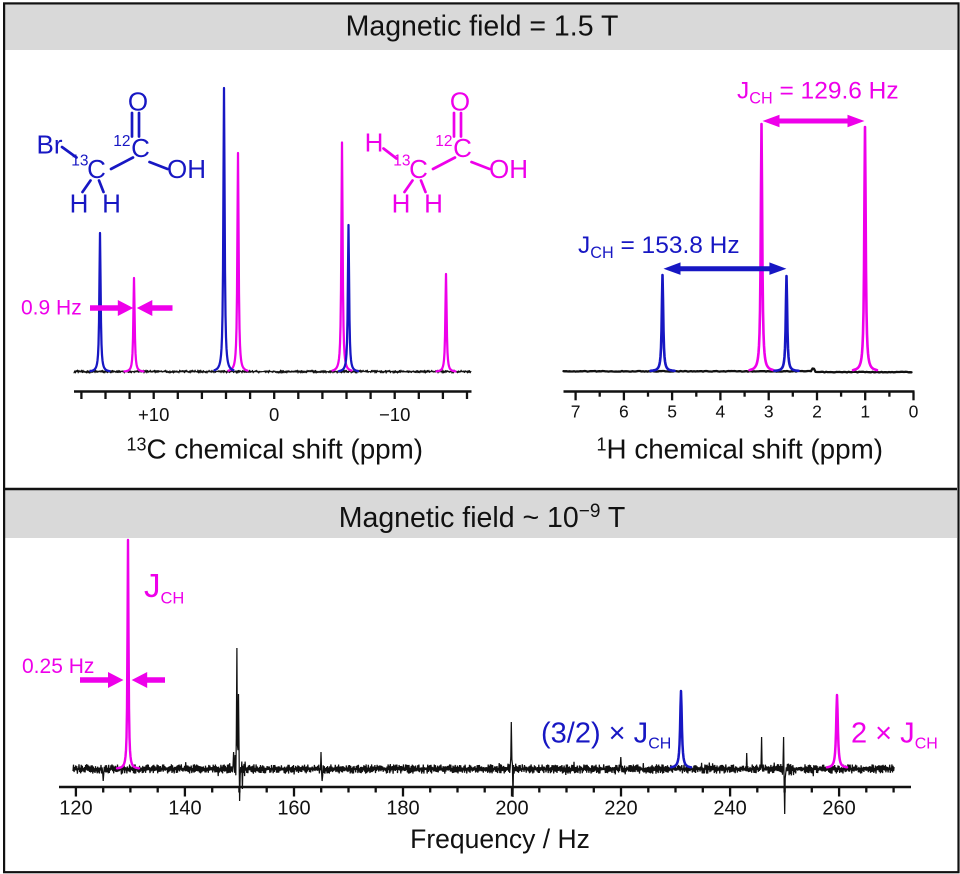  What do you see at coordinates (865, 412) in the screenshot?
I see `svg-text: 1` at bounding box center [865, 412].